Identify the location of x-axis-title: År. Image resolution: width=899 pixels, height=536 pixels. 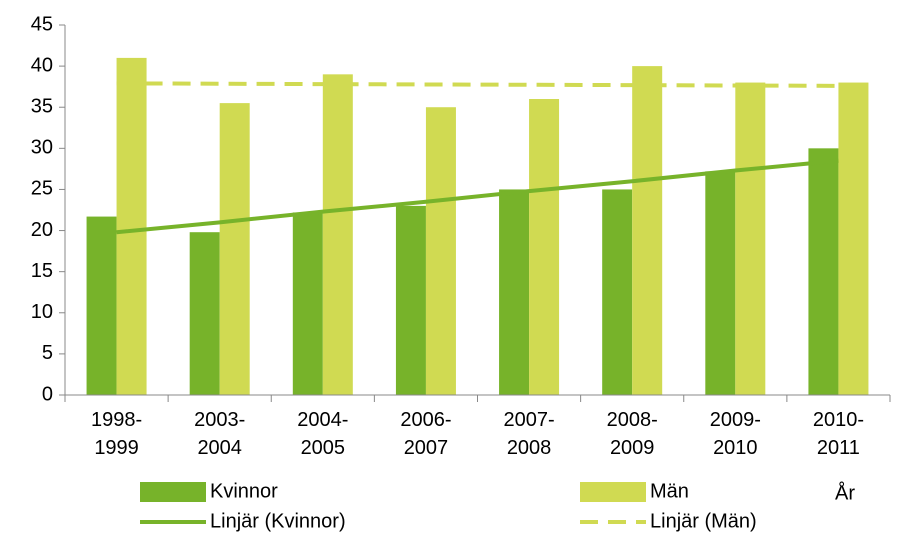
(845, 492).